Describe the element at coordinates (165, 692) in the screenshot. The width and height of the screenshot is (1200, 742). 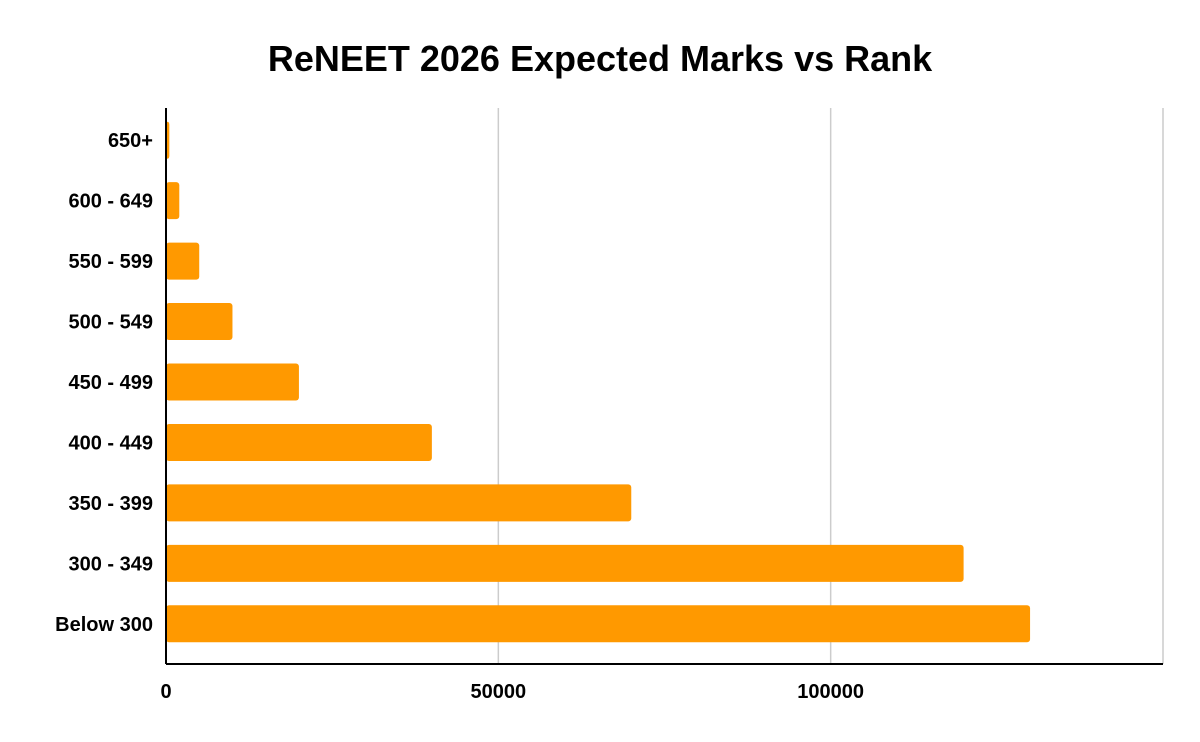
I see `x-tick-label: 0` at that location.